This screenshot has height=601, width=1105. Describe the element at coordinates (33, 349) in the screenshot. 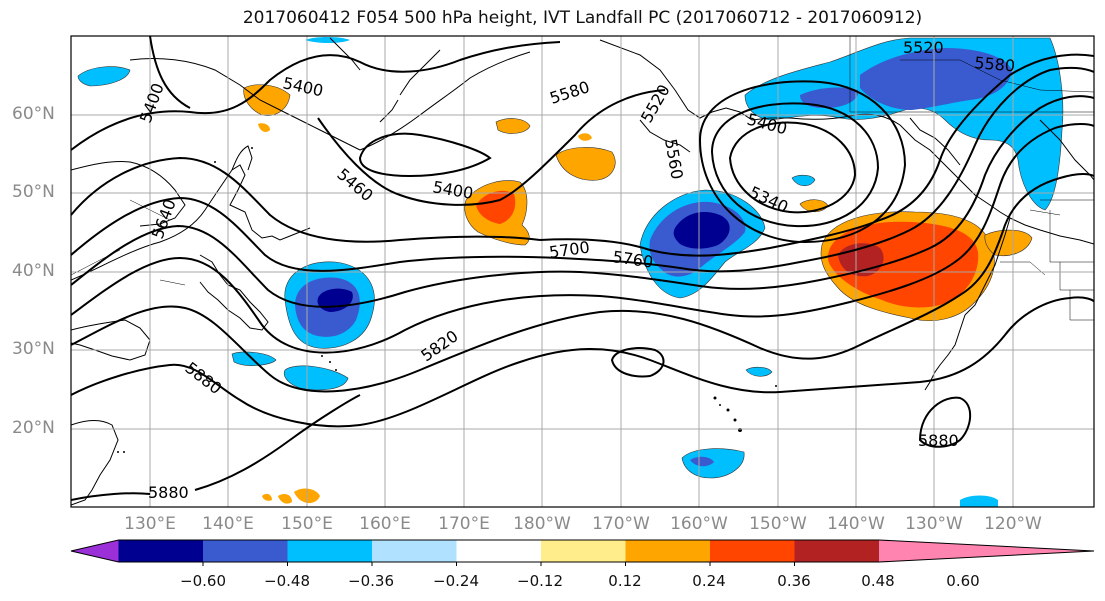

I see `lat-label: 30°N` at that location.